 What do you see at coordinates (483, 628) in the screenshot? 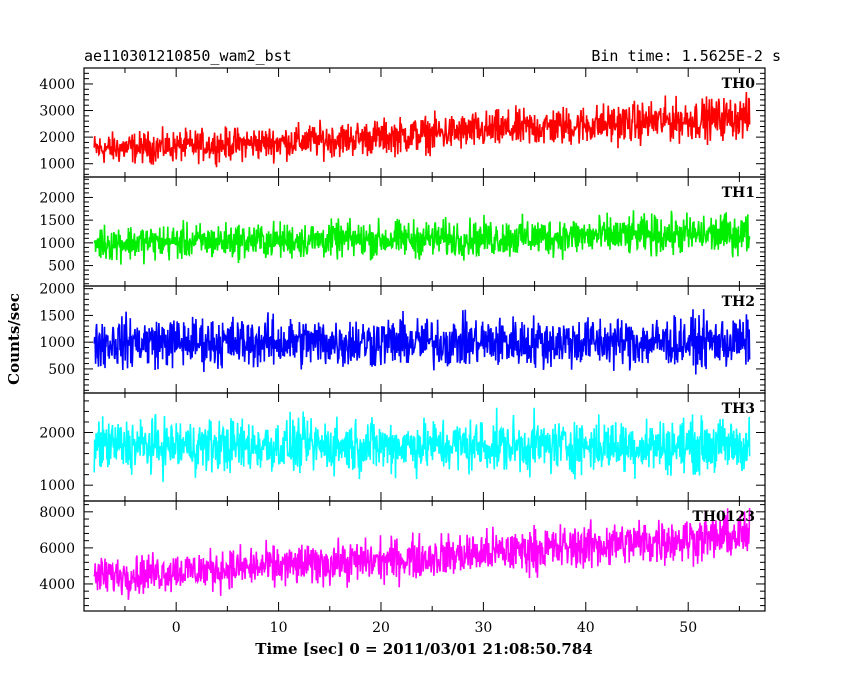
I see `x-tick-label: 30` at bounding box center [483, 628].